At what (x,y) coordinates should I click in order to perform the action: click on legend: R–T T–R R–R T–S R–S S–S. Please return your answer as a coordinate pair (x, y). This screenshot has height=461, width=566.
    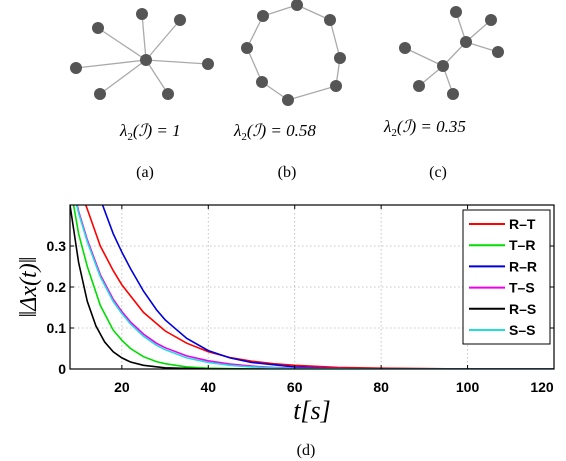
    Looking at the image, I should click on (506, 277).